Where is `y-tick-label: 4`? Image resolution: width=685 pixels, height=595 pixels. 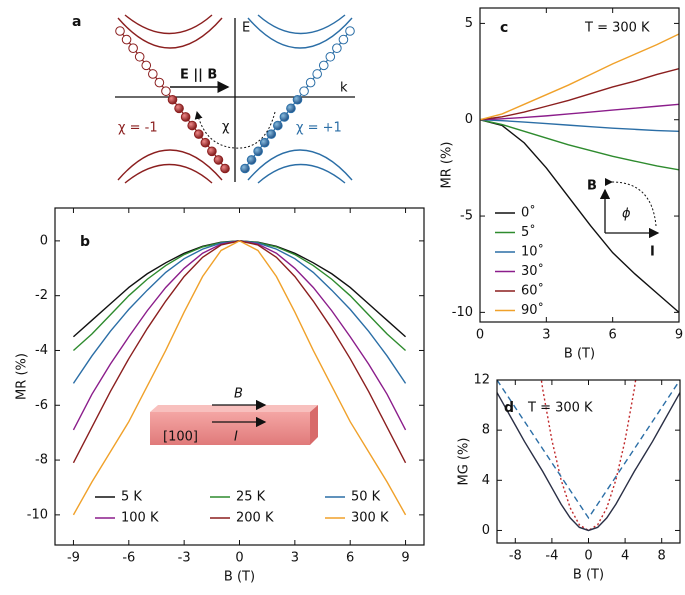 y-tick-label: 4 is located at coordinates (486, 480).